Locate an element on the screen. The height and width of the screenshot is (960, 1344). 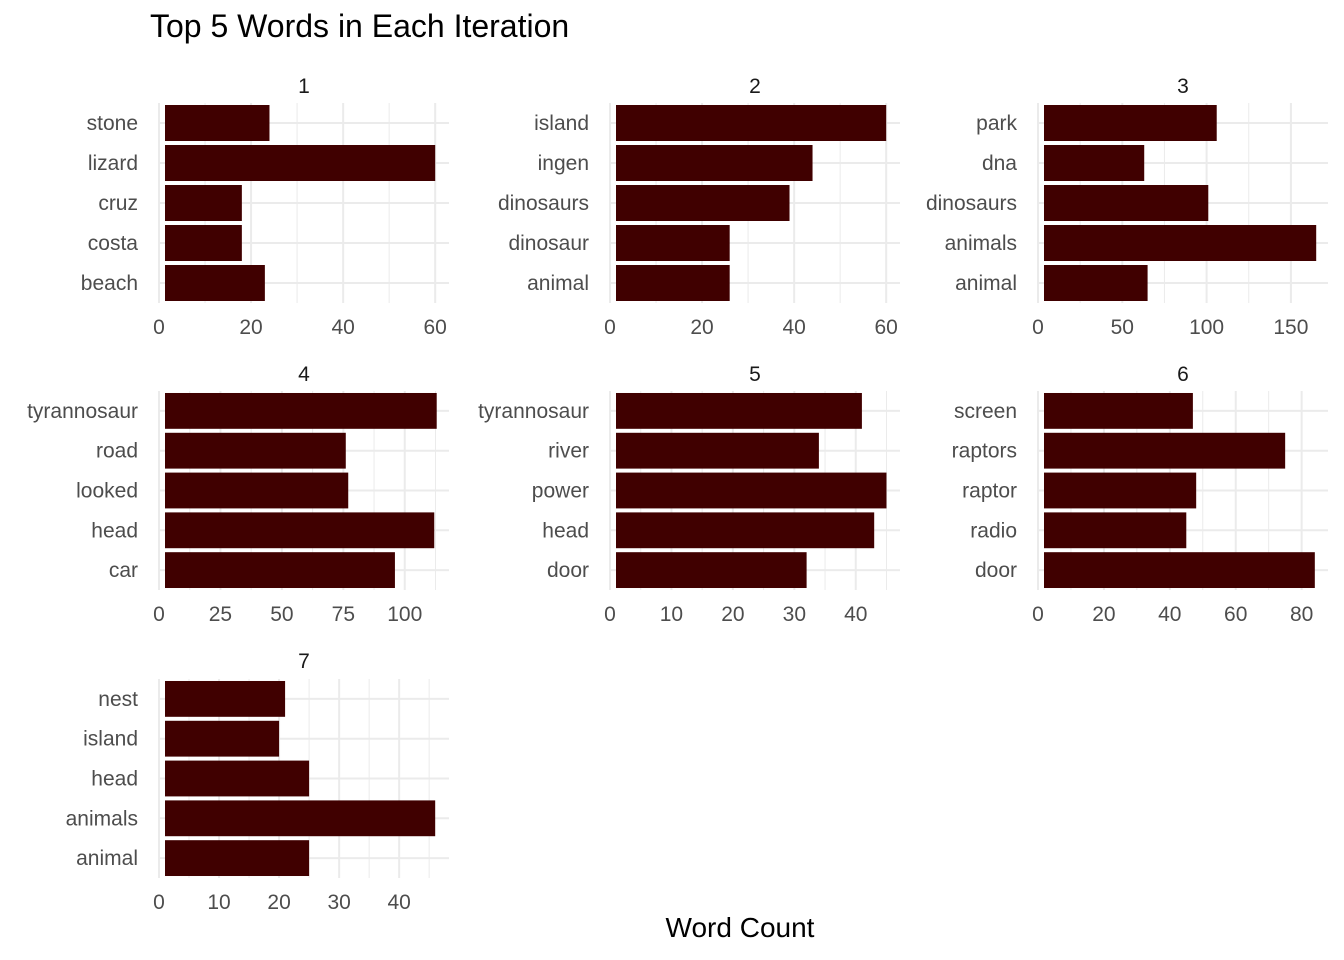
bar-5-river is located at coordinates (717, 450).